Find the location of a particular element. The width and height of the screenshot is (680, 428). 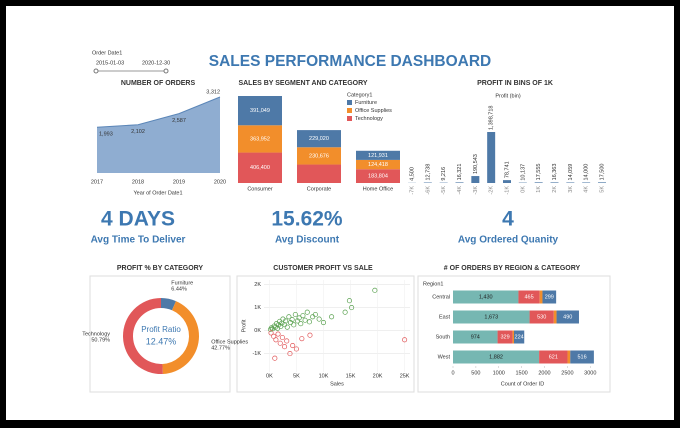

center-value: 12.47% is located at coordinates (161, 341).